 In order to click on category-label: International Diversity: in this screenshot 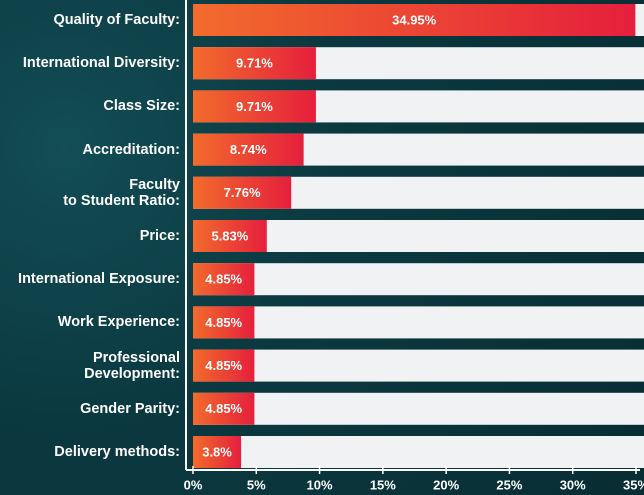, I will do `click(101, 63)`.